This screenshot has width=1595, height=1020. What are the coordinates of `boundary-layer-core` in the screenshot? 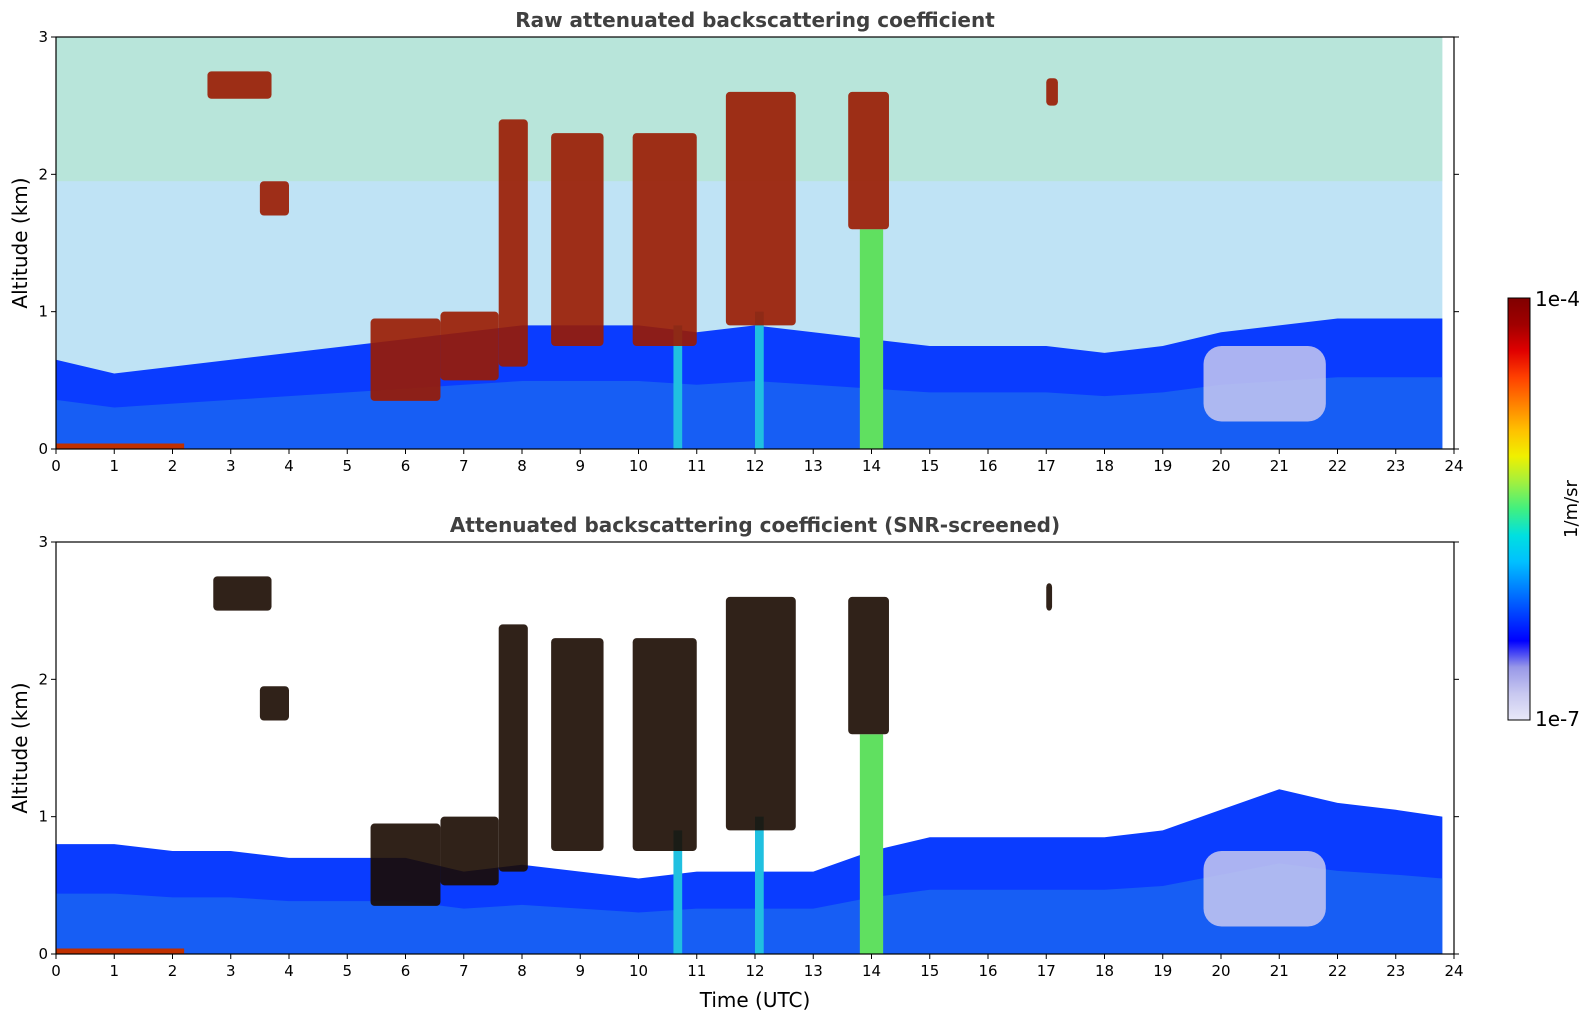 It's located at (749, 908).